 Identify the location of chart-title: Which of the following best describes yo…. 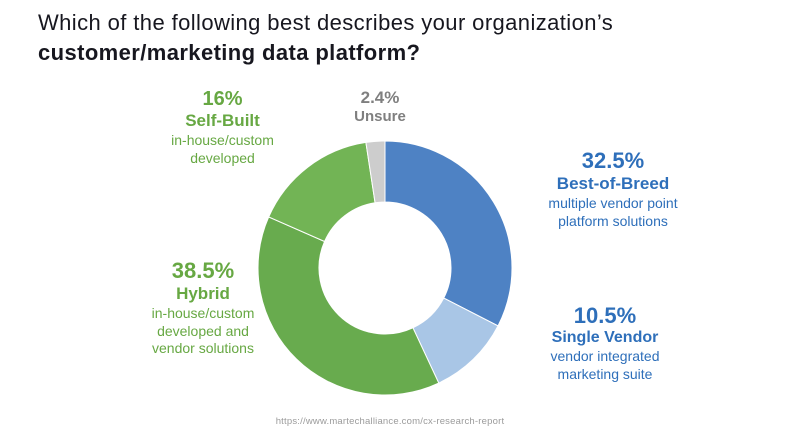
(325, 38).